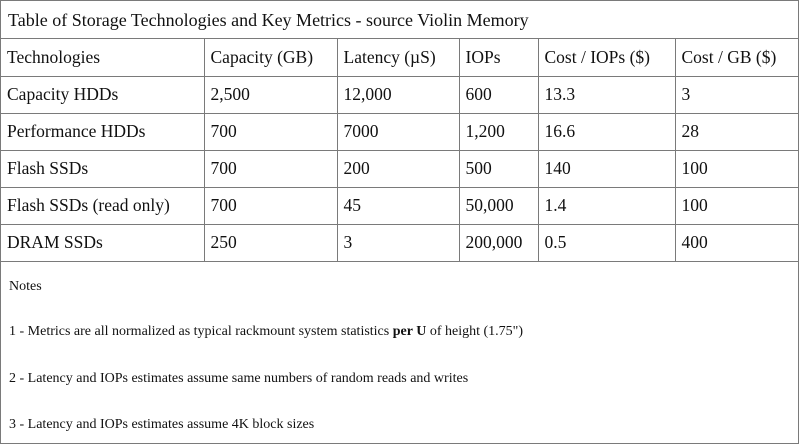 This screenshot has height=444, width=799. Describe the element at coordinates (103, 58) in the screenshot. I see `header-technologies: Technologies` at that location.